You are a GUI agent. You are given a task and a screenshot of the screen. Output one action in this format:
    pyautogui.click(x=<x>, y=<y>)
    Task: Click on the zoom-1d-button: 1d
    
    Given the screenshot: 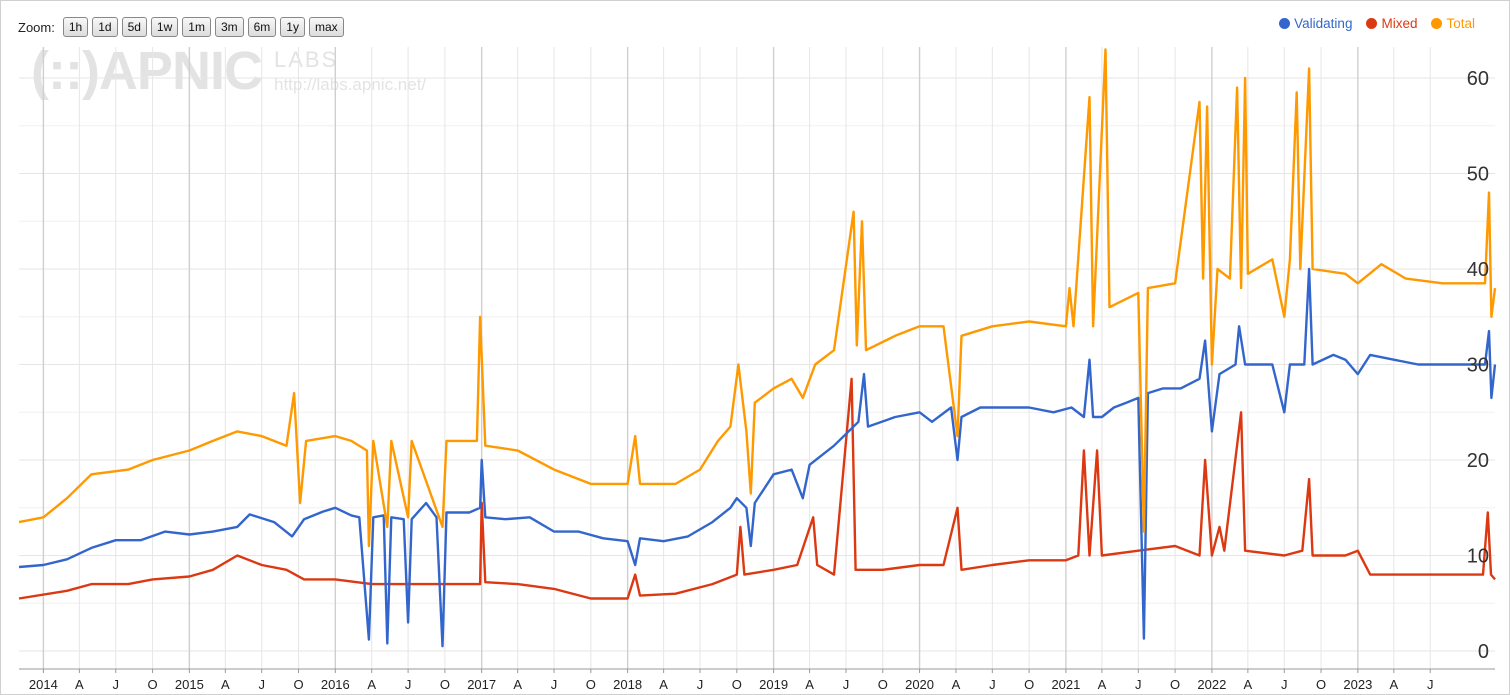 What is the action you would take?
    pyautogui.click(x=105, y=27)
    